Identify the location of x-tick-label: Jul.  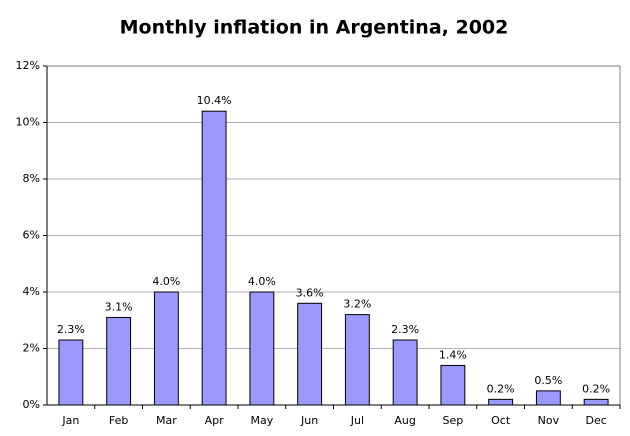
(357, 420).